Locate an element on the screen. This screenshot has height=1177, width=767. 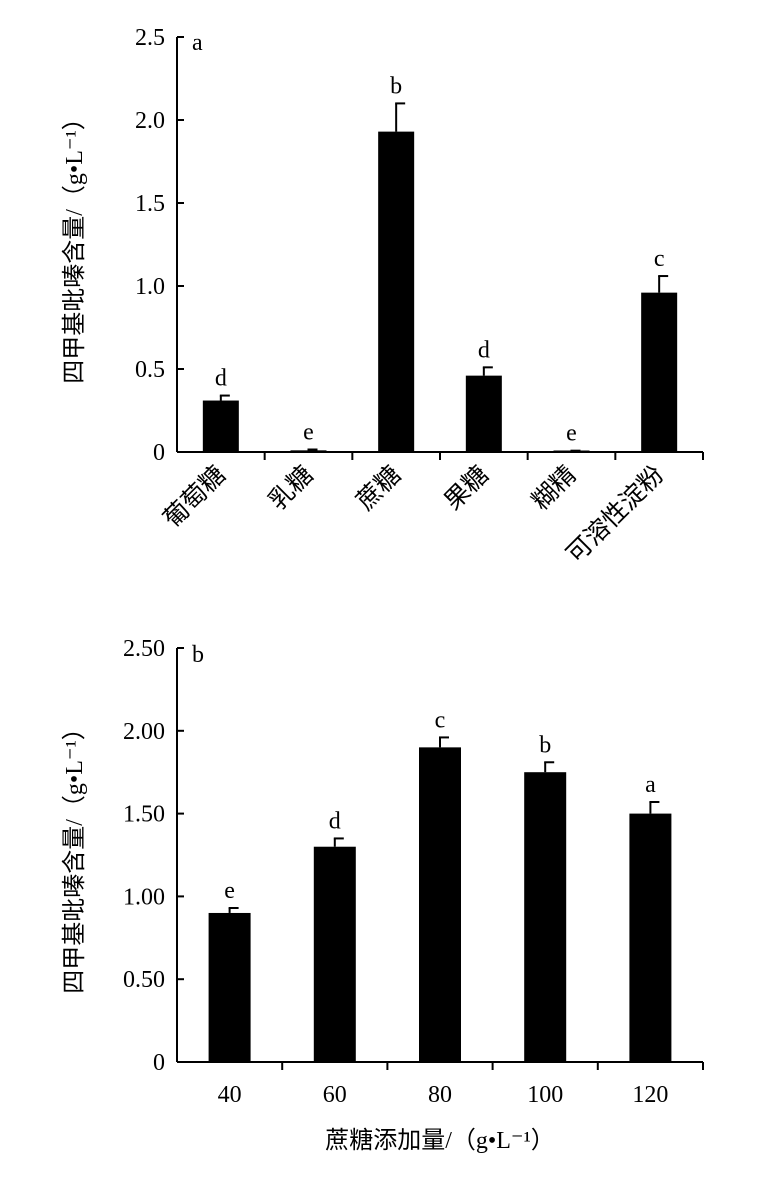
y-tick-label: 2.0 is located at coordinates (150, 121).